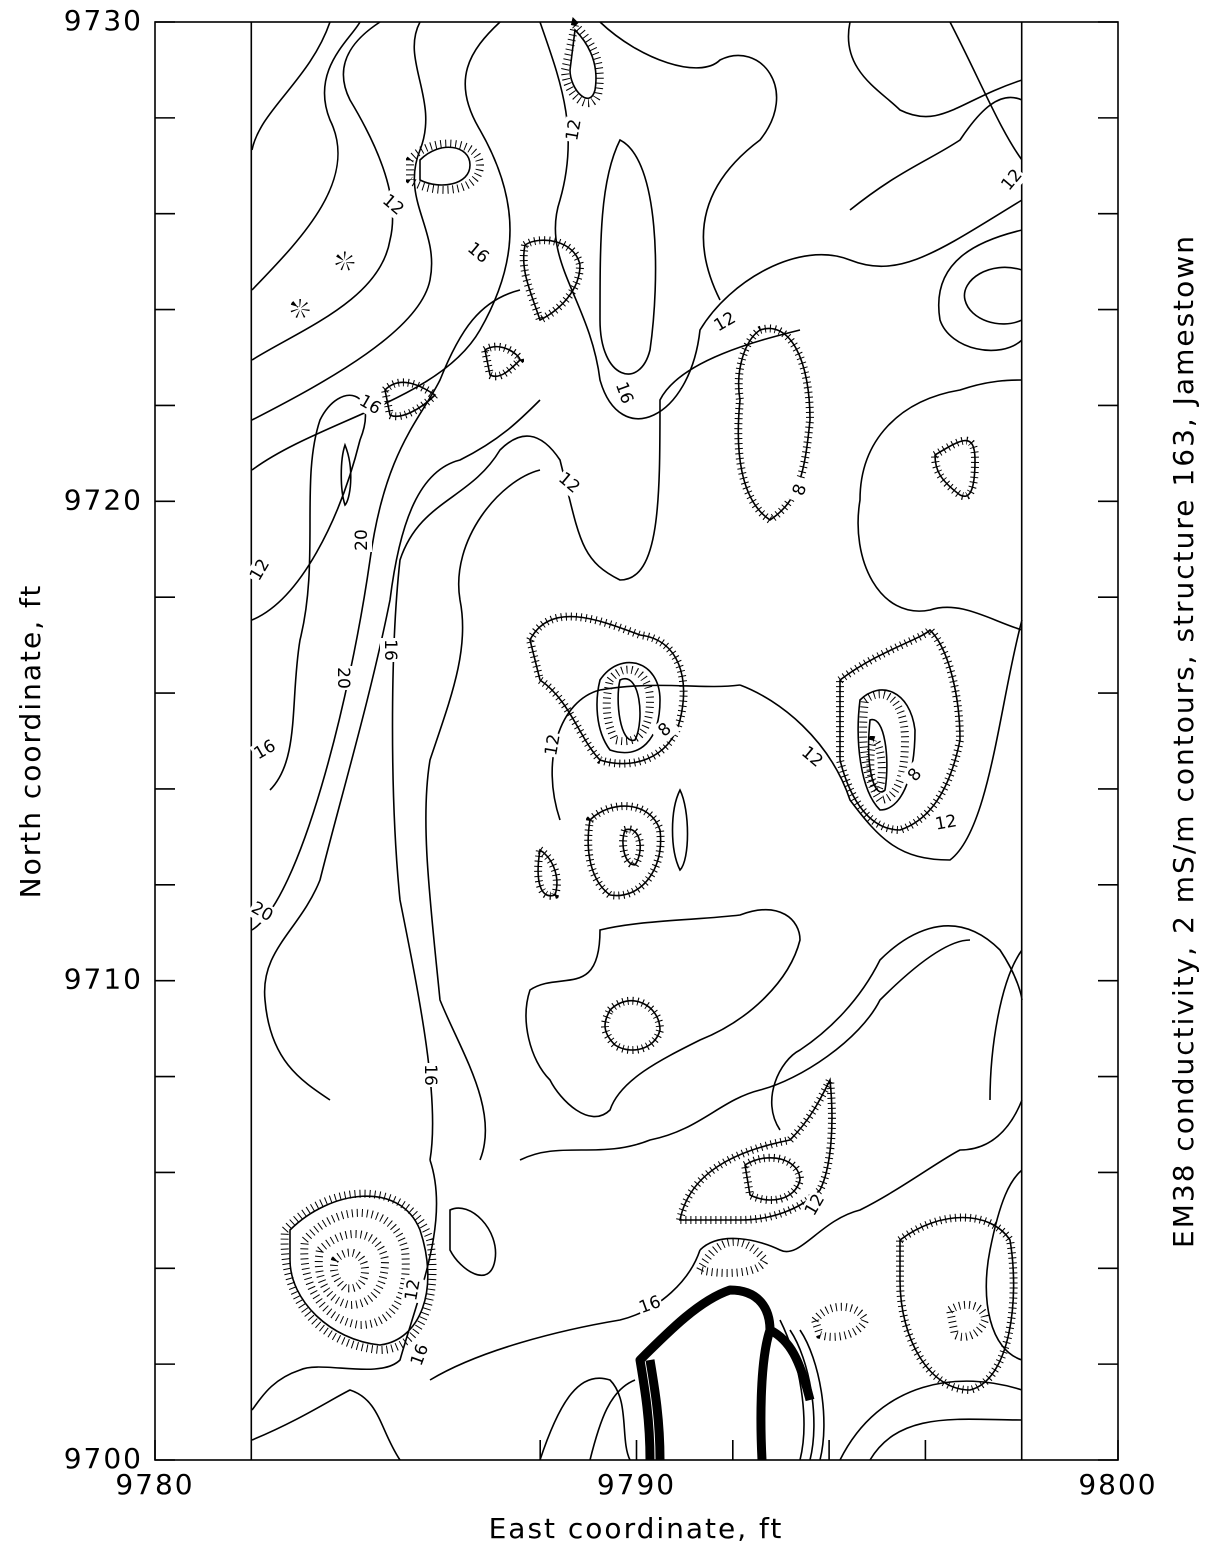  I want to click on y-tick-label: 9720, so click(103, 499).